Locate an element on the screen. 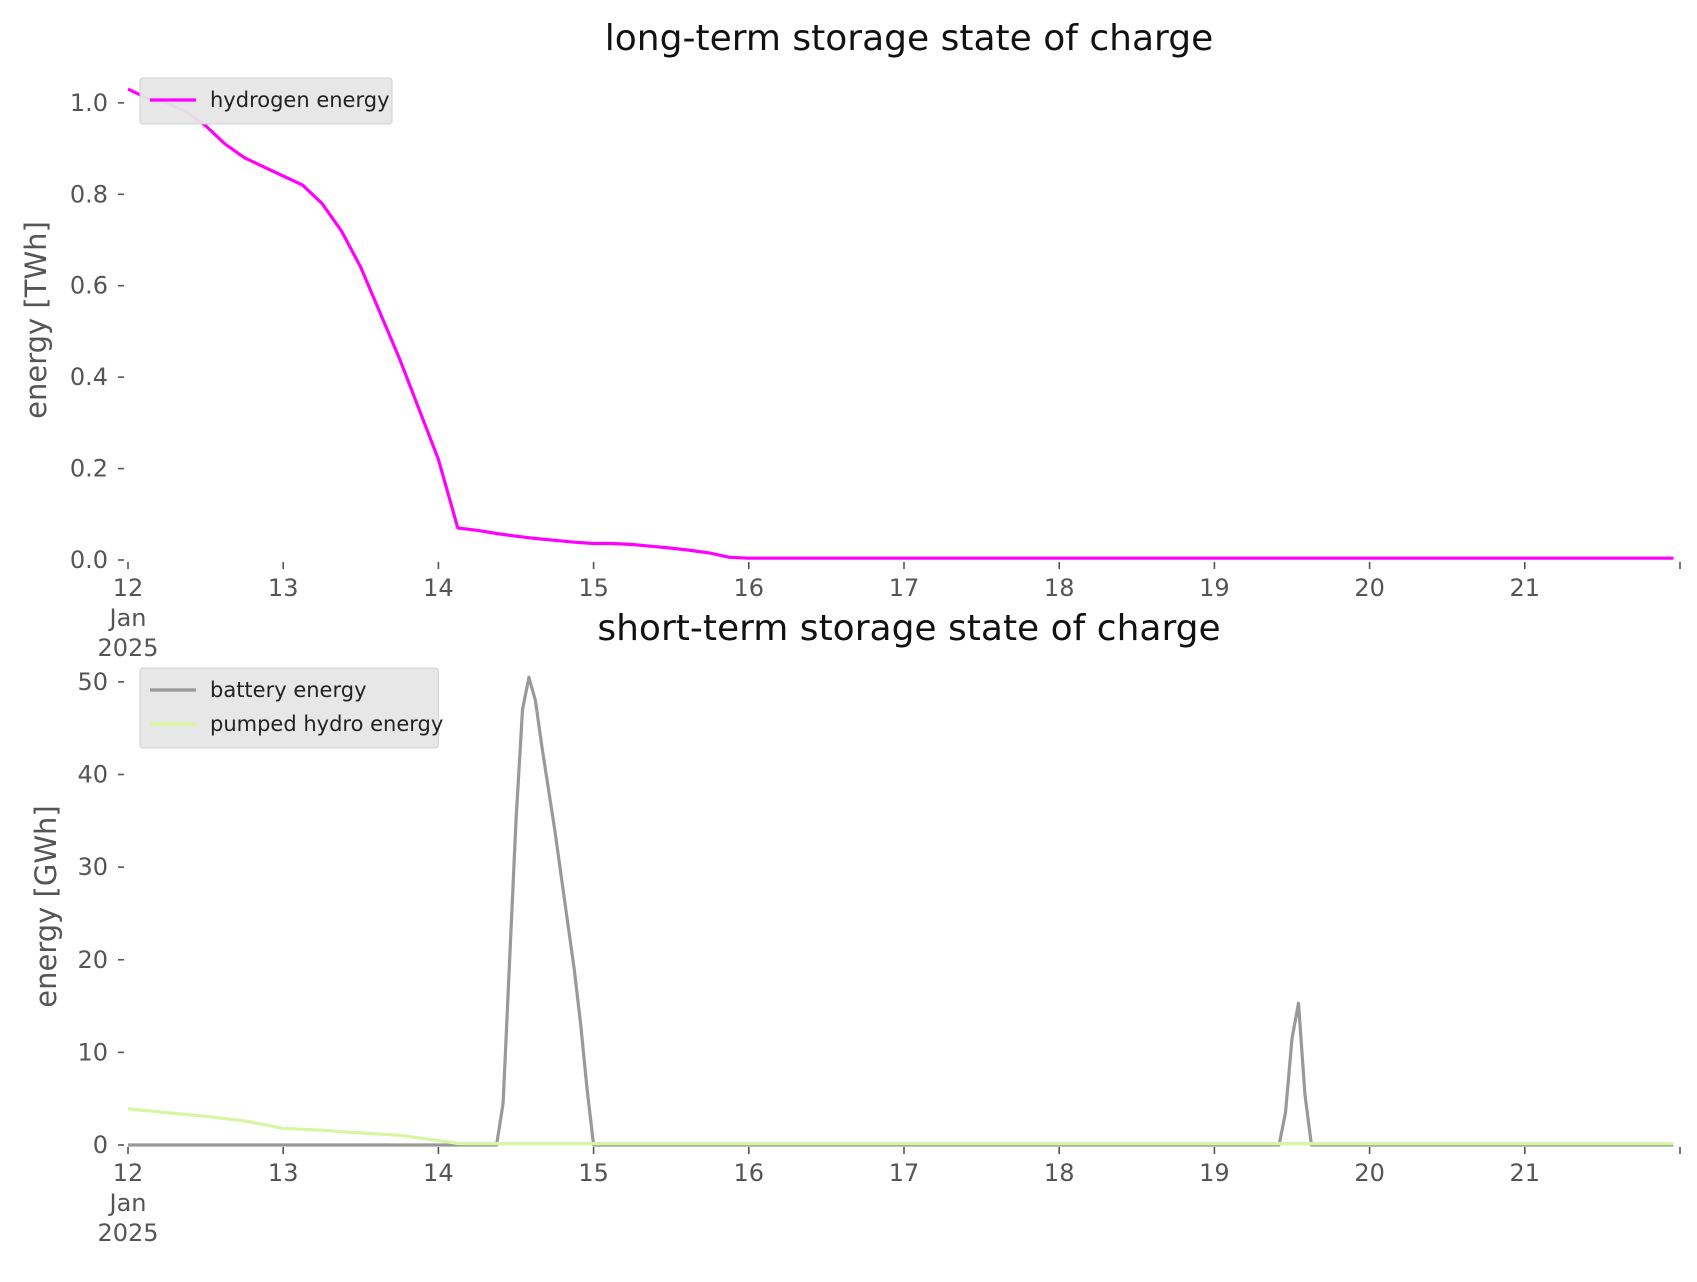 This screenshot has width=1697, height=1282. series-line-pumped-hydro-energy is located at coordinates (900, 1126).